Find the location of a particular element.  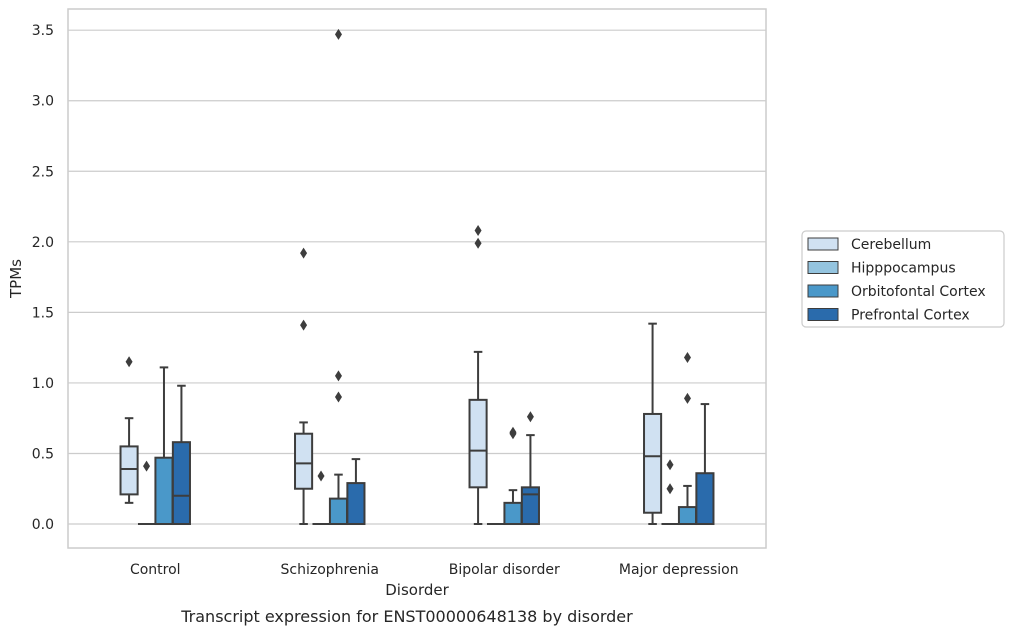

x-tick-label: Major depression is located at coordinates (679, 570).